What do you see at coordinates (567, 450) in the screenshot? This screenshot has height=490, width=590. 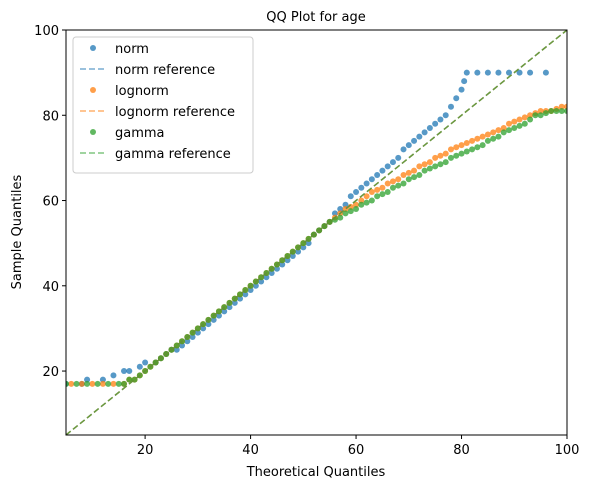 I see `x-tick-label: 100` at bounding box center [567, 450].